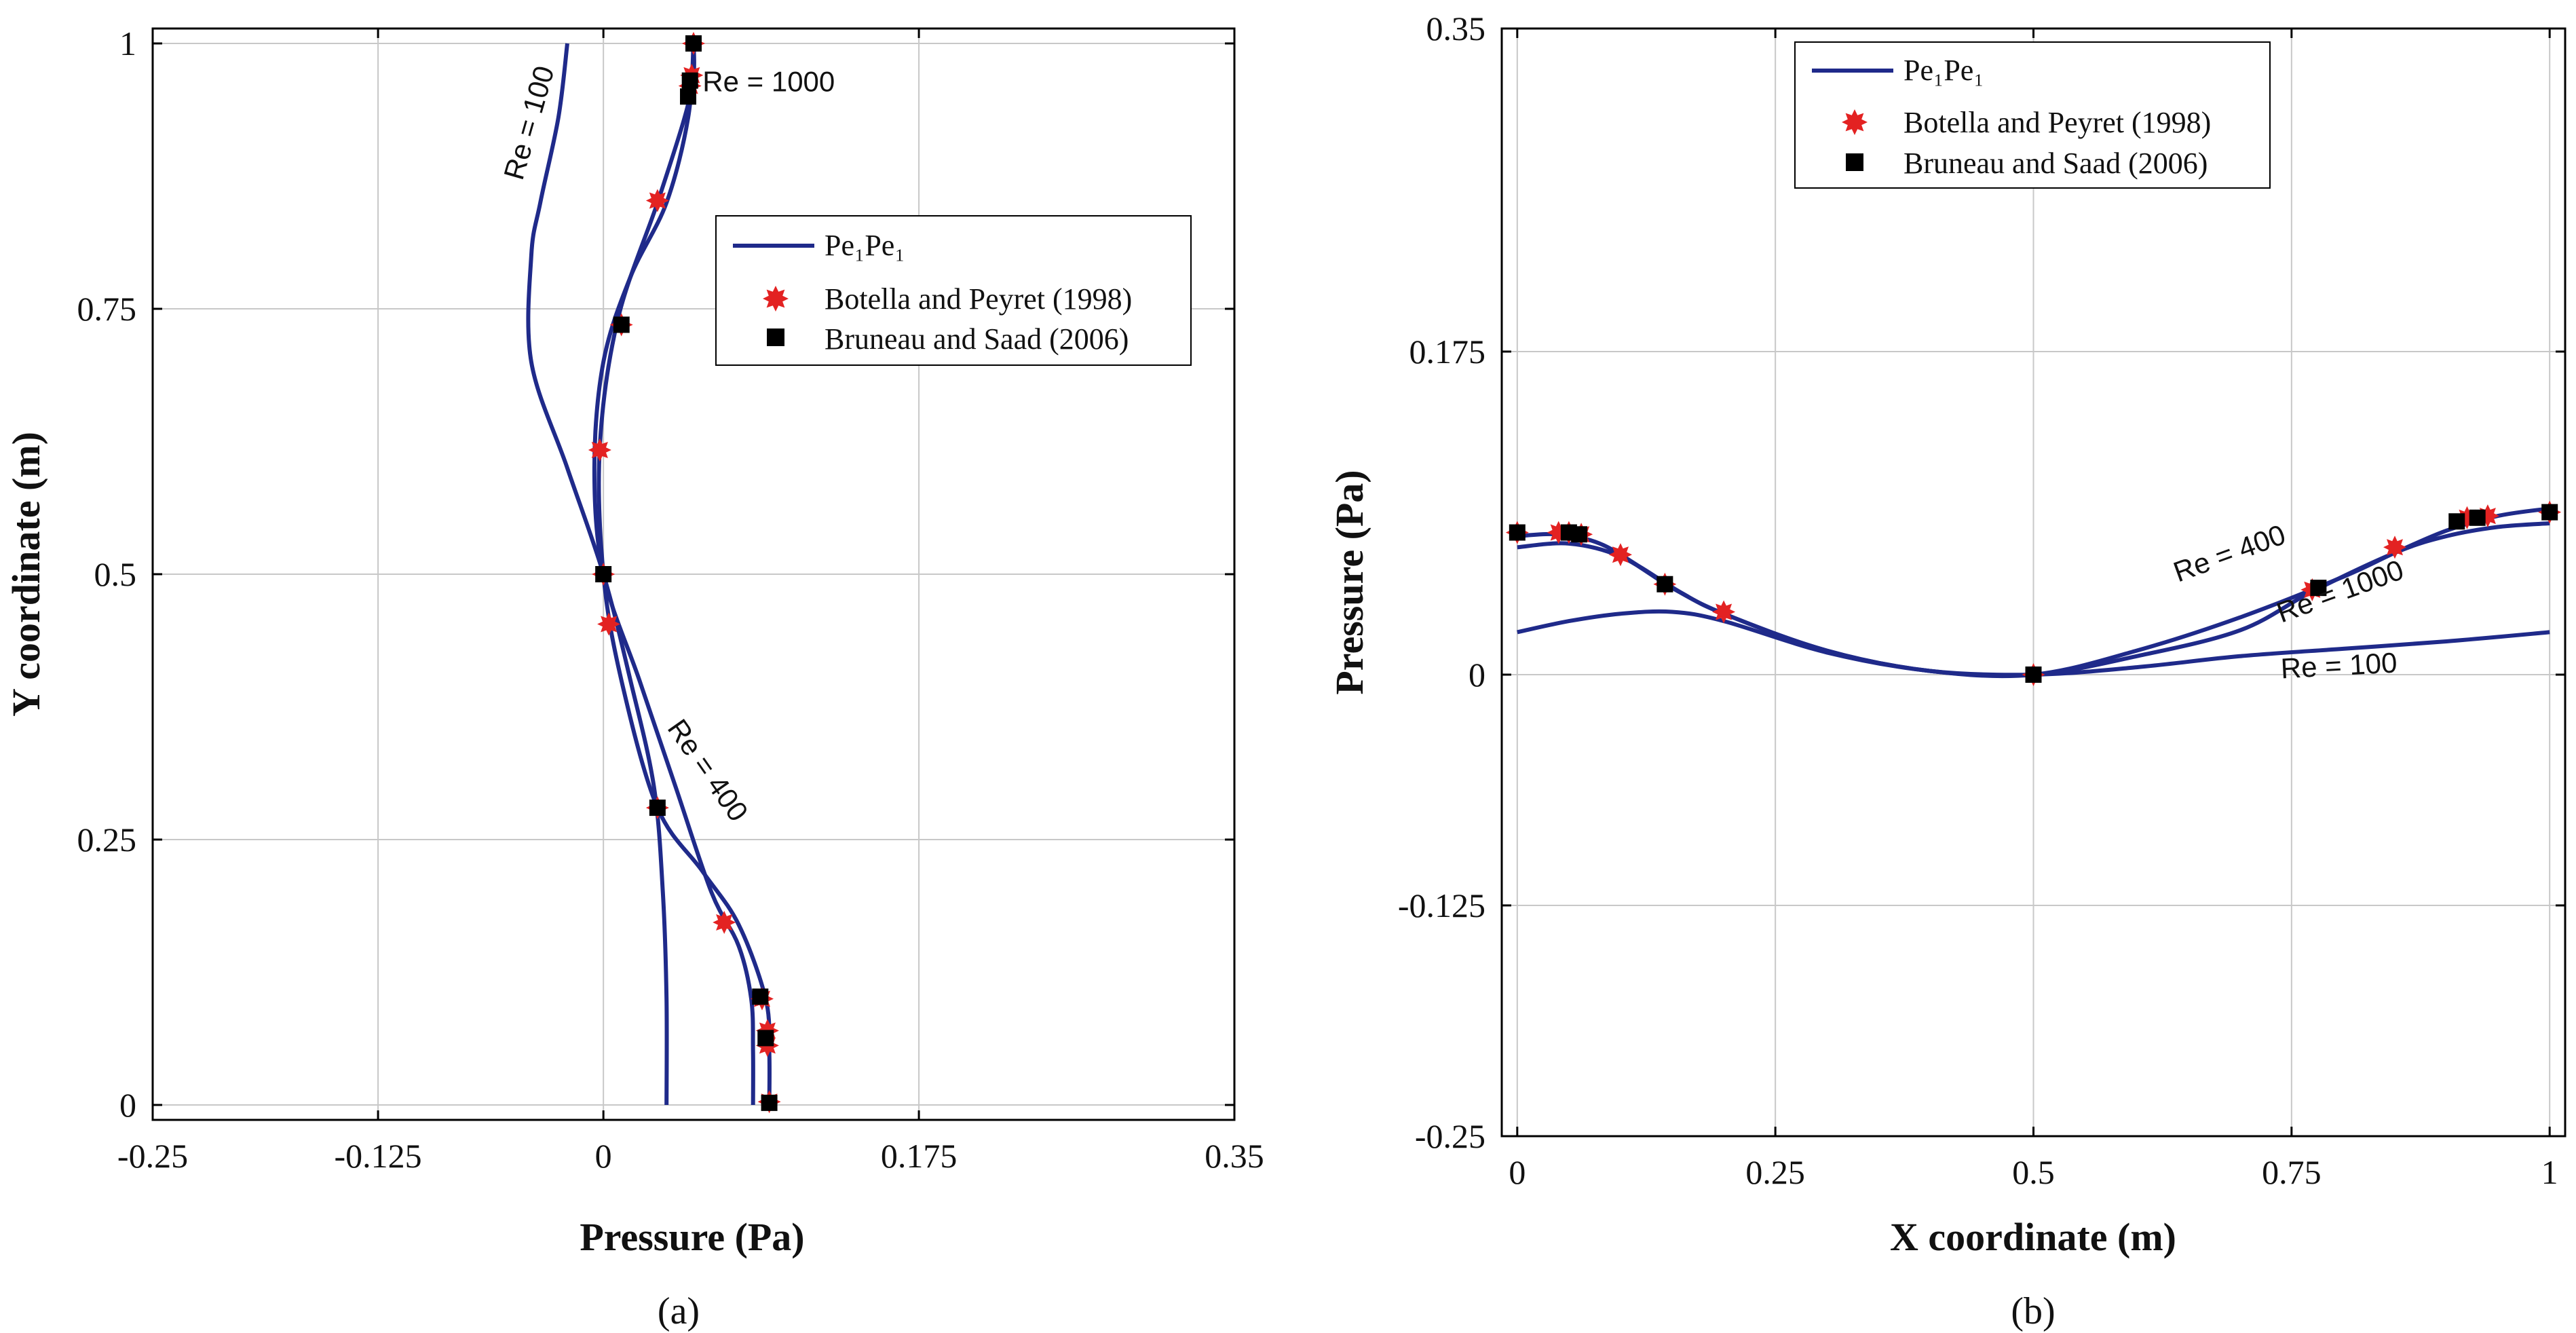 The height and width of the screenshot is (1333, 2576). Describe the element at coordinates (978, 299) in the screenshot. I see `chart-a-legend-label-botella: Botella and Peyret (1998)` at that location.